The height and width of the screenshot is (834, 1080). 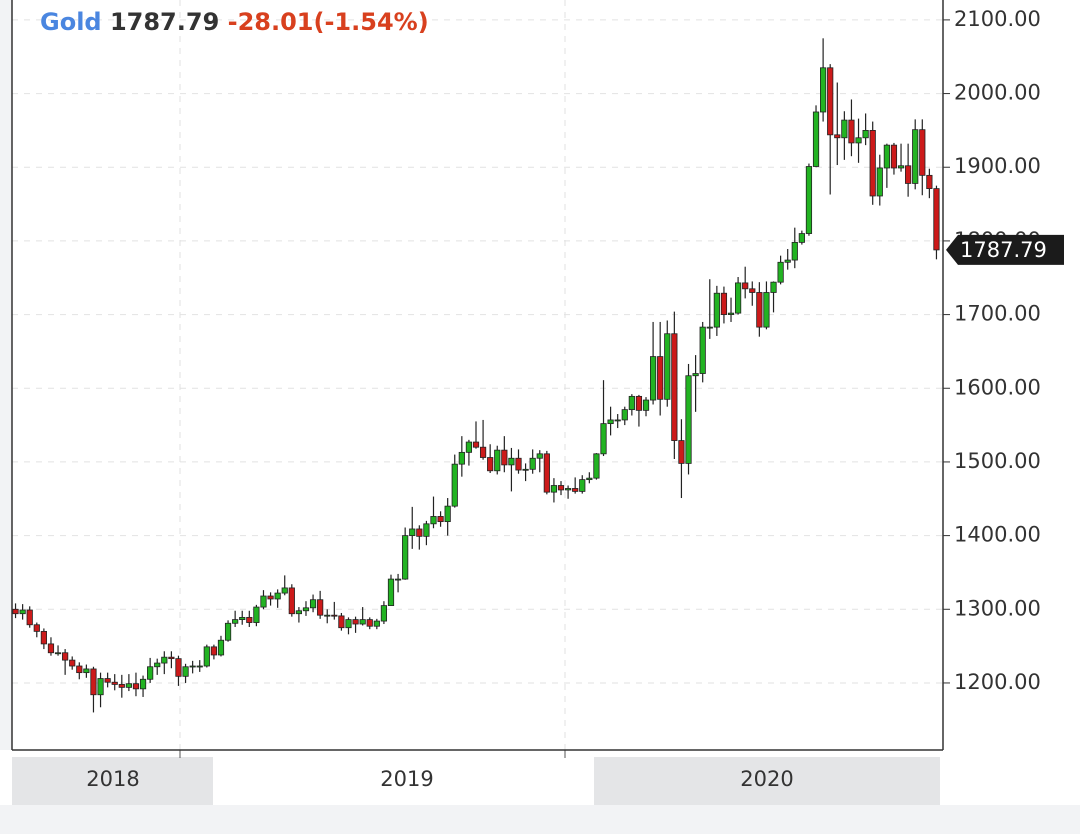 What do you see at coordinates (997, 314) in the screenshot?
I see `y-tick-label: 1700.00` at bounding box center [997, 314].